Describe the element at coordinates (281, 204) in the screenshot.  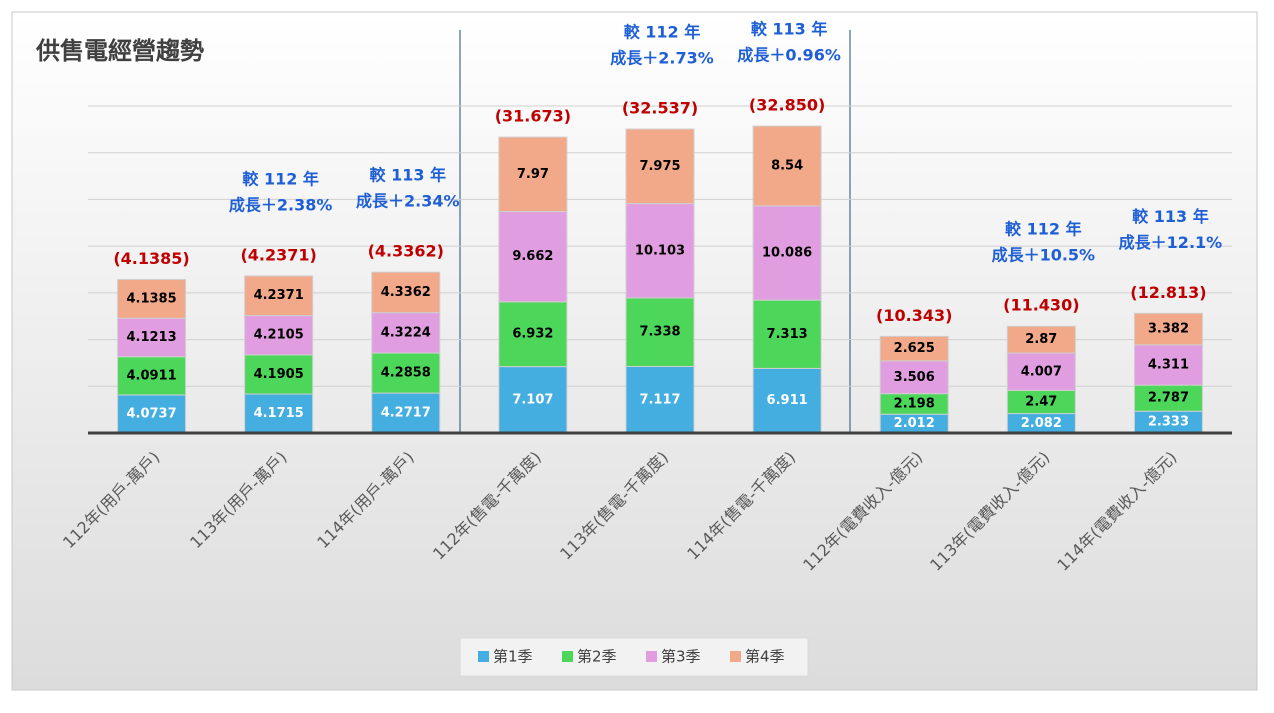
I see `growth-annotation: 成長＋2.38%` at that location.